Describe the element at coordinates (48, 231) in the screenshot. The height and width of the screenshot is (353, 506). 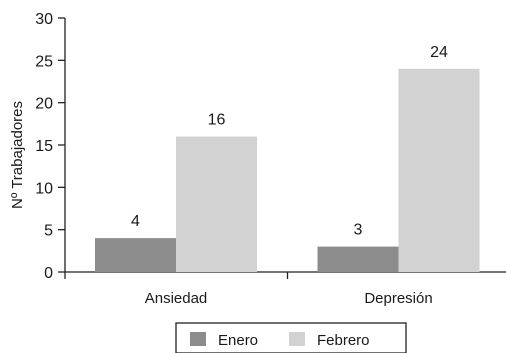
I see `y-tick-label: 5` at that location.